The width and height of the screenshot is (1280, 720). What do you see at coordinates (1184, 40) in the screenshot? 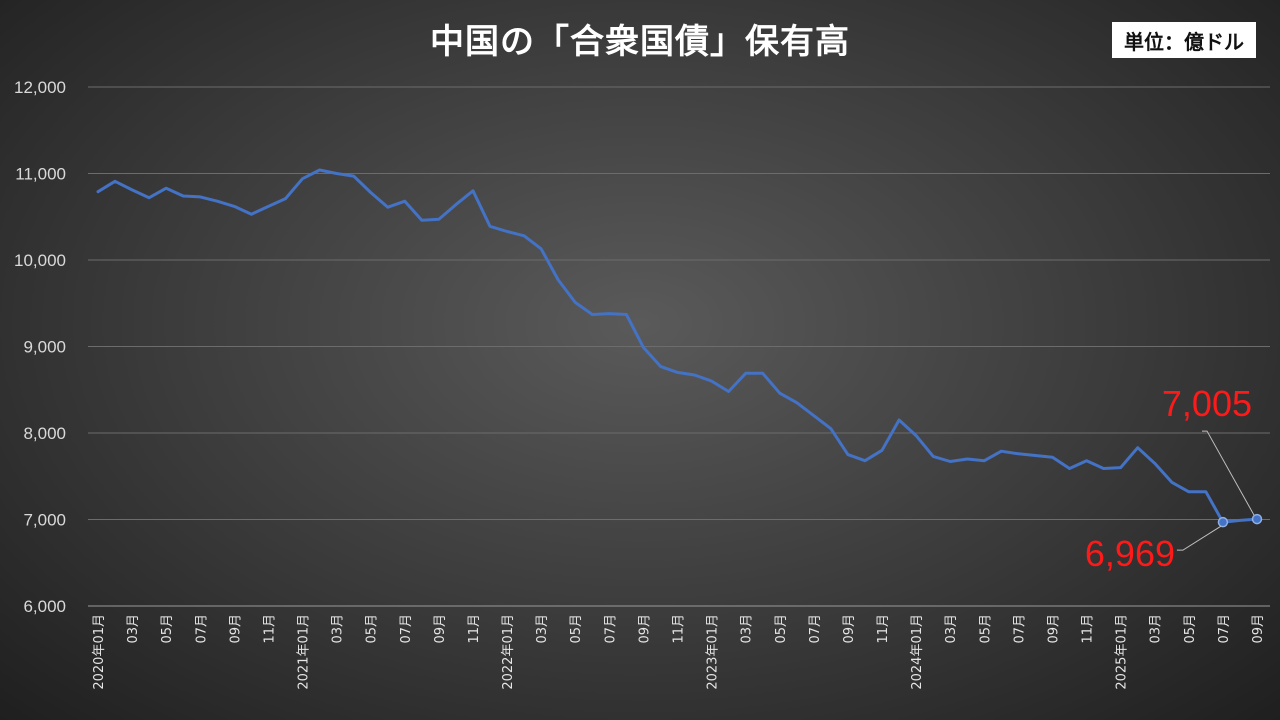
I see `unit-label: 単位：億ドル` at bounding box center [1184, 40].